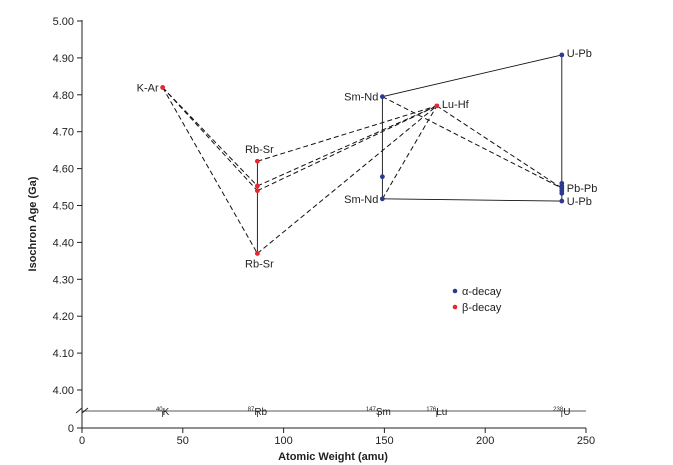 Image resolution: width=673 pixels, height=465 pixels. Describe the element at coordinates (337, 437) in the screenshot. I see `x-ticks: 0 50 100 150 200 250` at that location.